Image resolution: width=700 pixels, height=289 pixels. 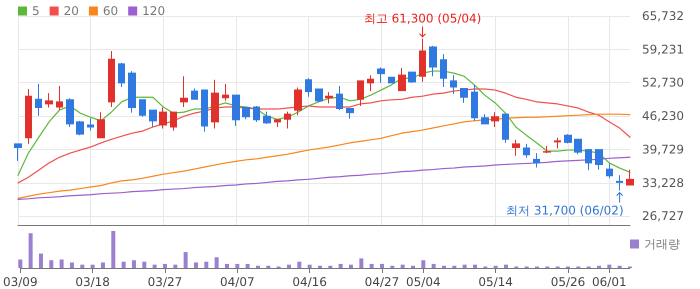 I want to click on x-tick-label: 03/09, so click(x=20, y=282).